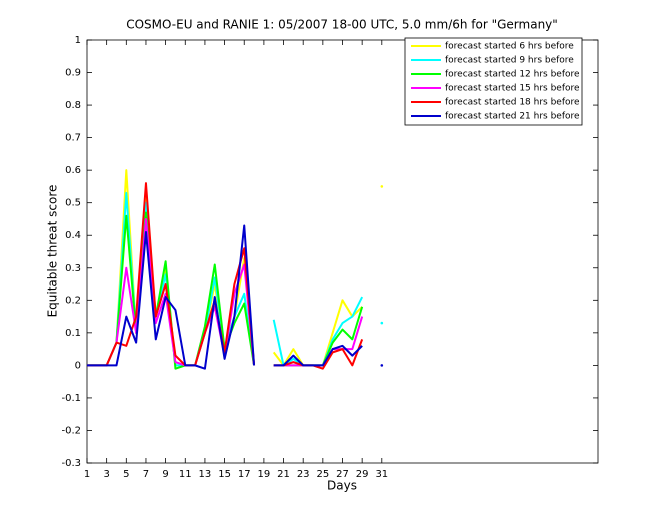 The width and height of the screenshot is (660, 520). What do you see at coordinates (342, 474) in the screenshot?
I see `x-tick-label: 27` at bounding box center [342, 474].